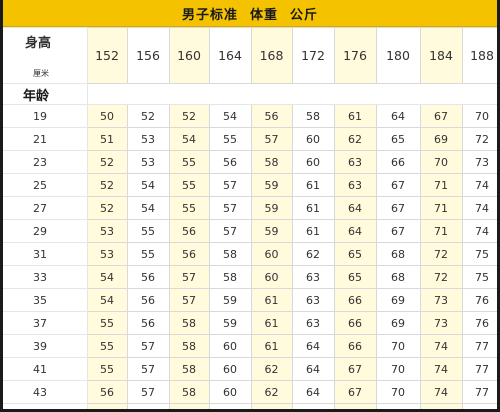  Describe the element at coordinates (107, 55) in the screenshot. I see `height-header-cell: 152` at that location.